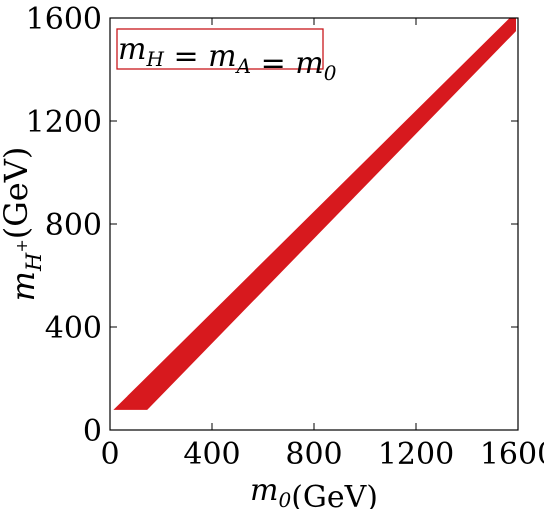  I want to click on legend-border, so click(220, 49).